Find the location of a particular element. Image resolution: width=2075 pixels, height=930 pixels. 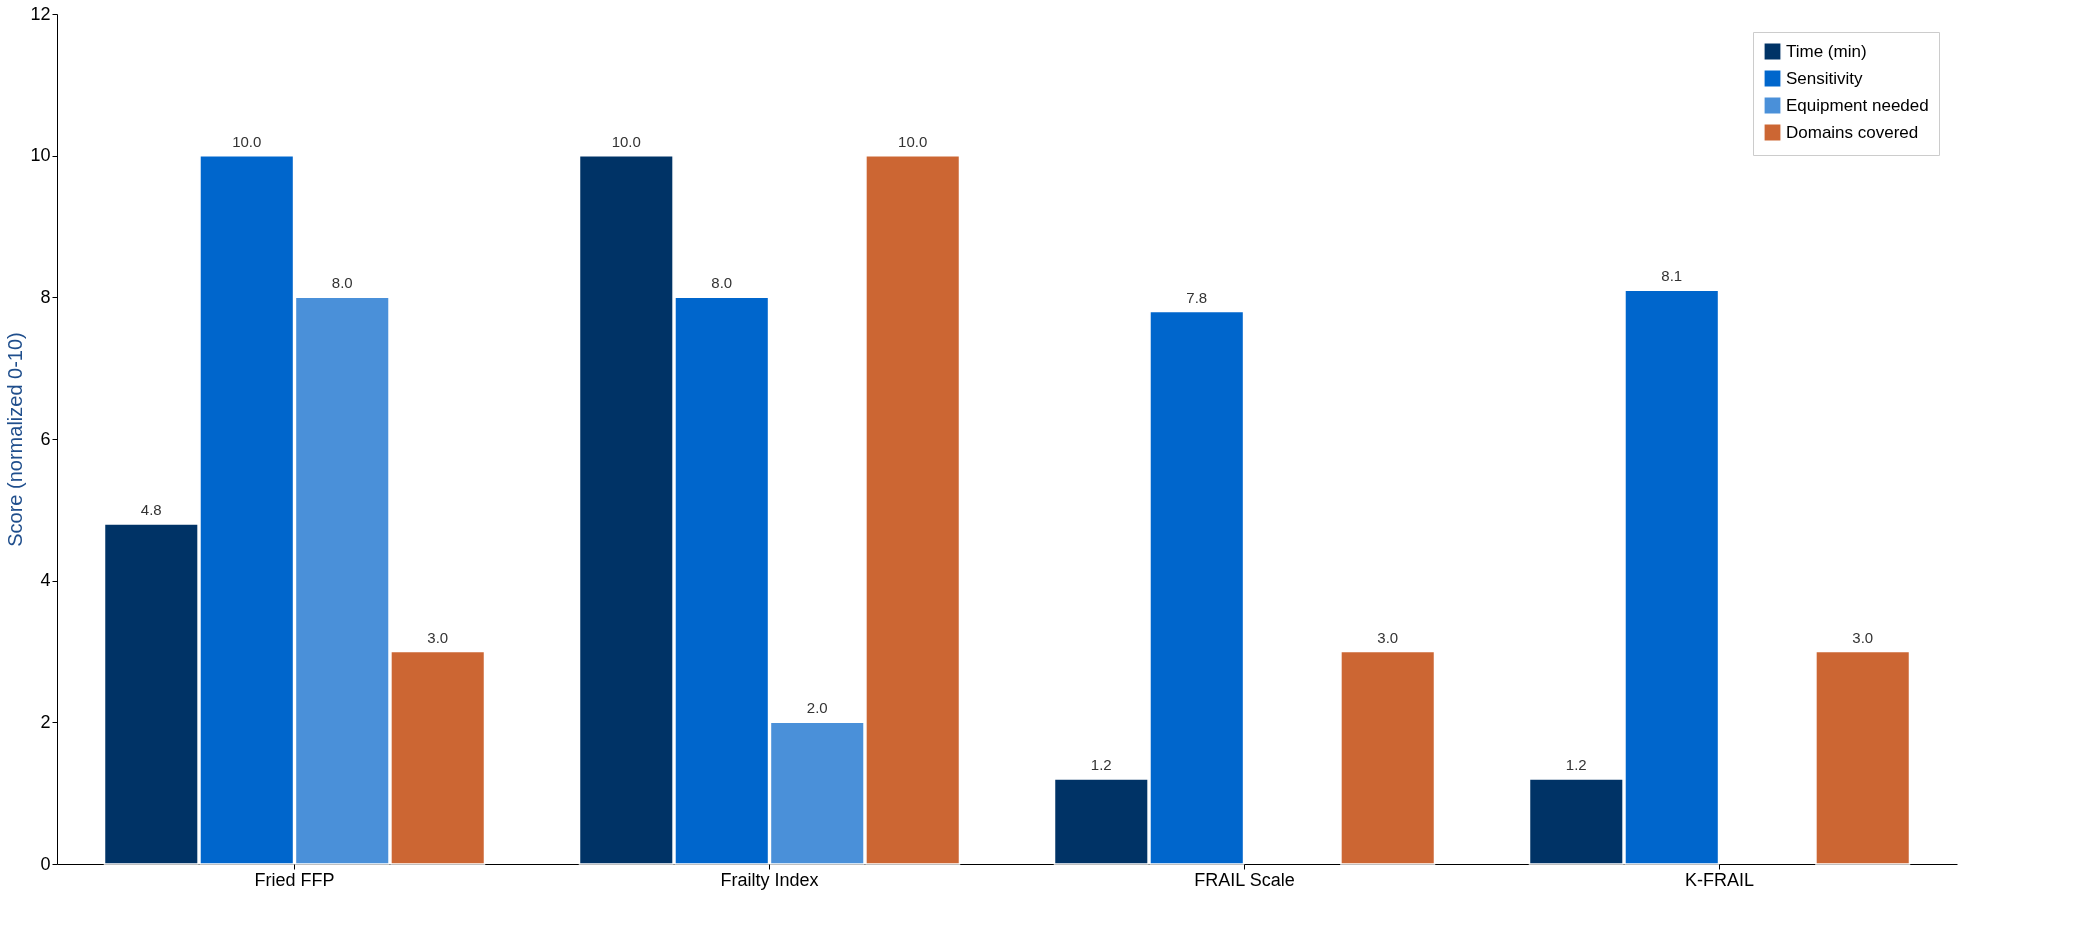

x-tick-label: Frailty Index is located at coordinates (769, 879).